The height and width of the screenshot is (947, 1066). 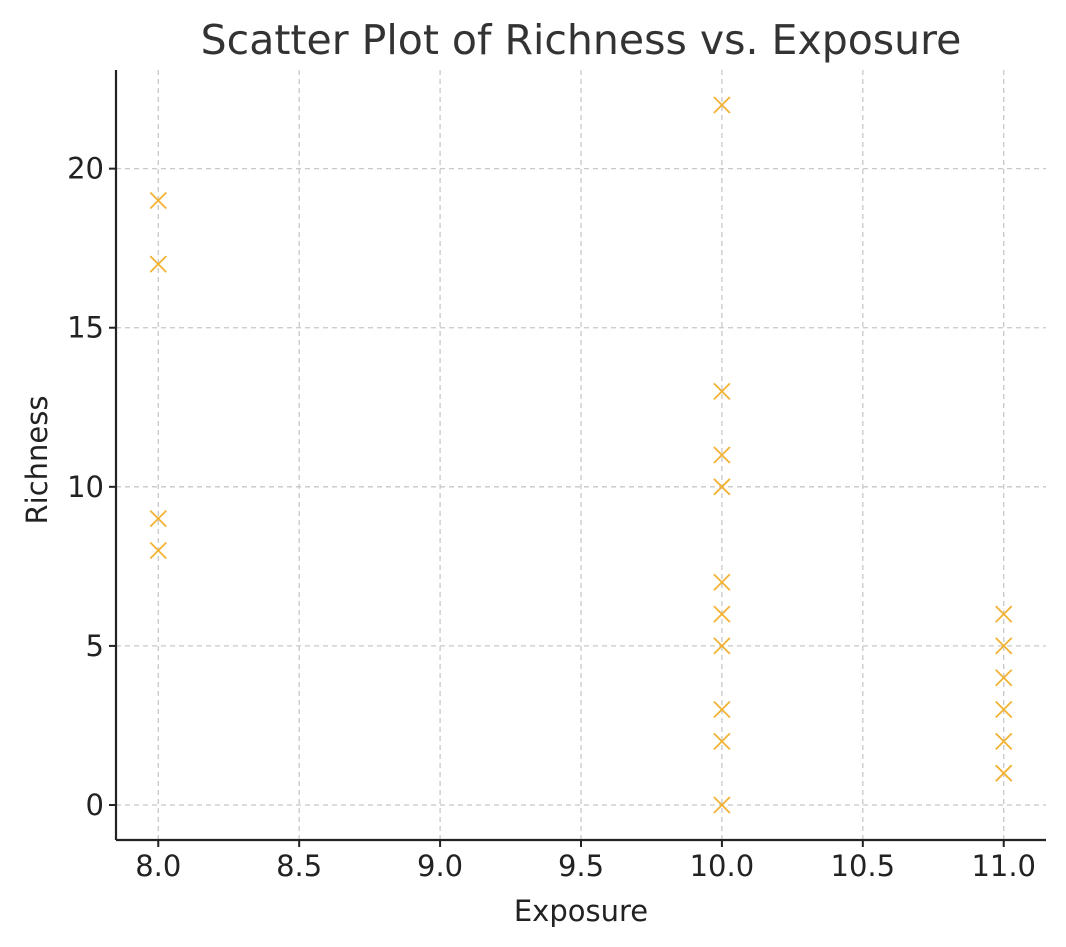 What do you see at coordinates (581, 911) in the screenshot?
I see `x-axis-label: Exposure` at bounding box center [581, 911].